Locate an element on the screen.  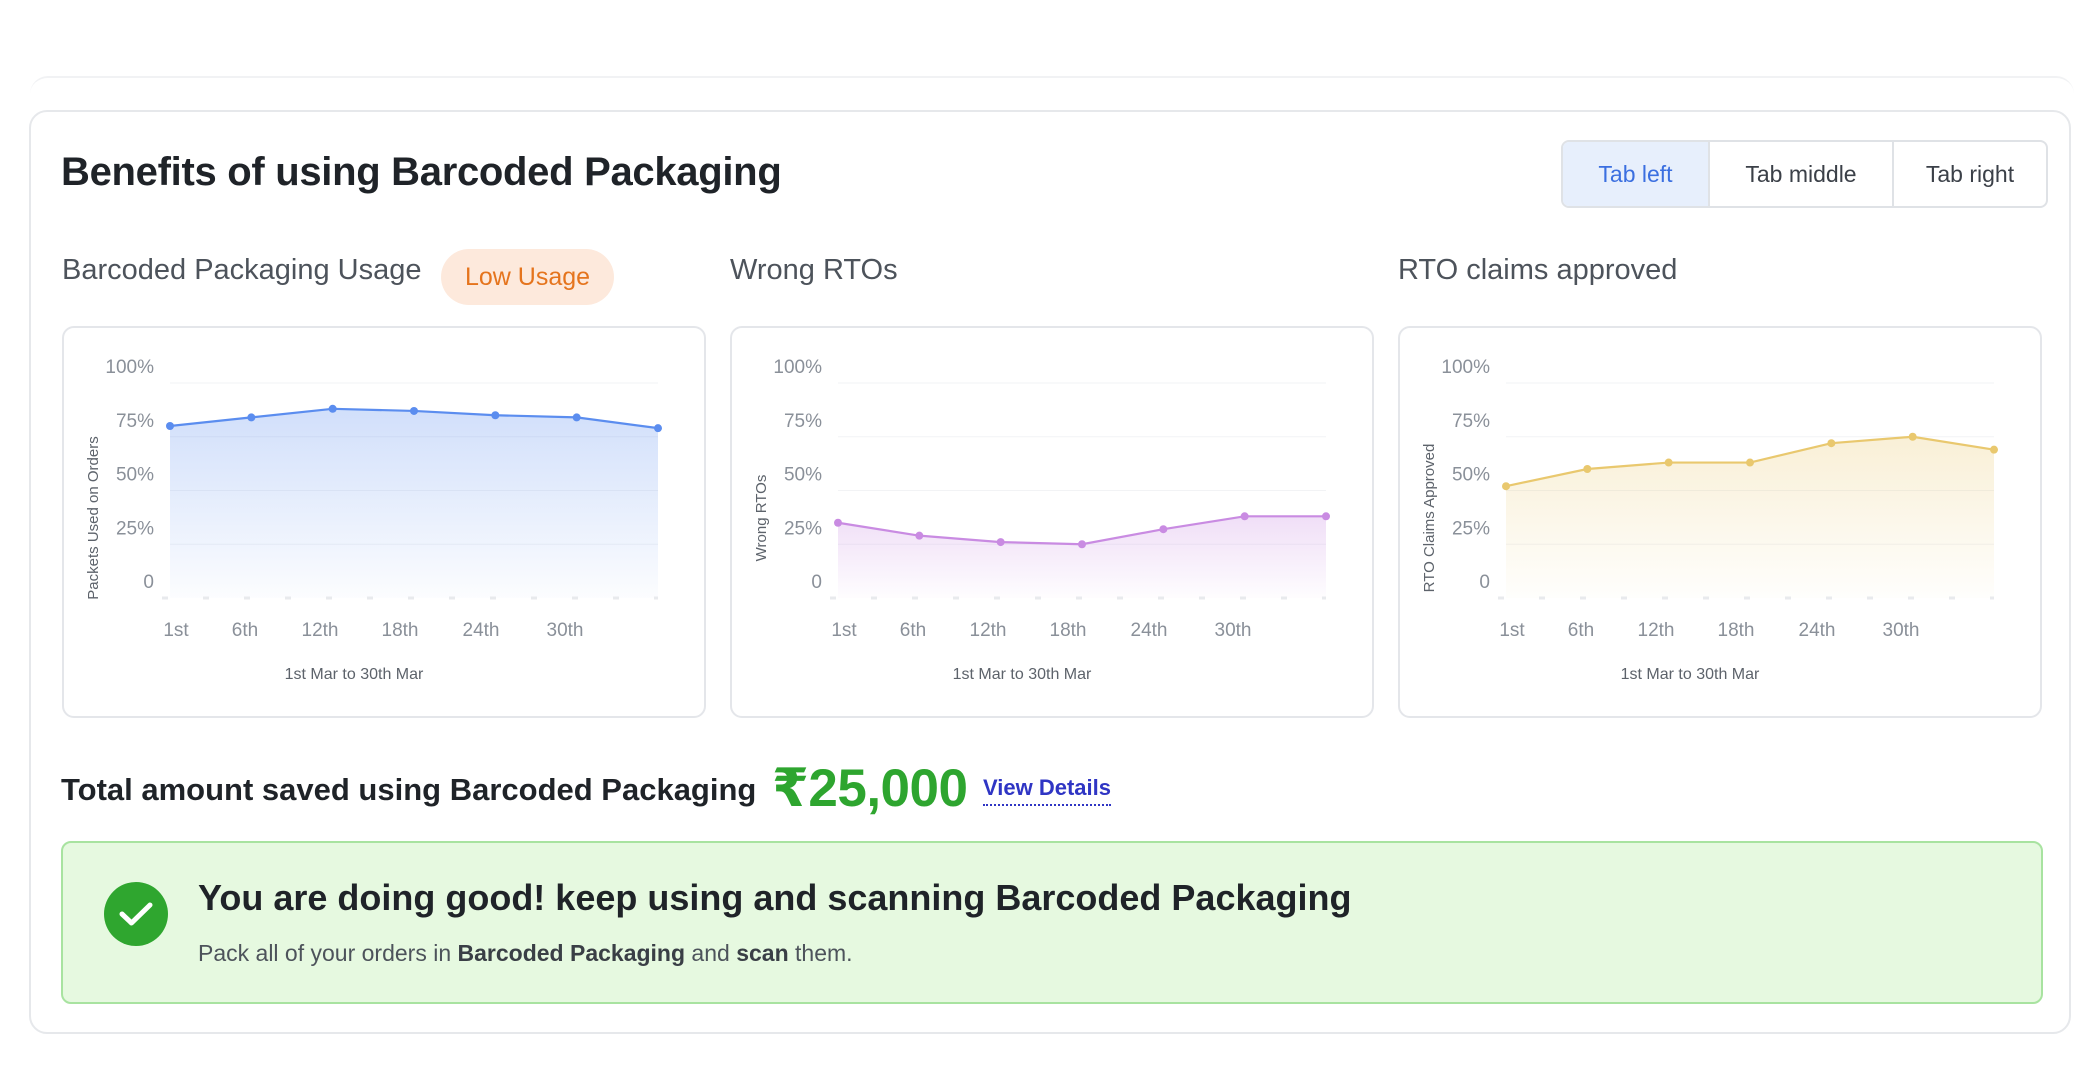
check-circle-icon is located at coordinates (136, 914).